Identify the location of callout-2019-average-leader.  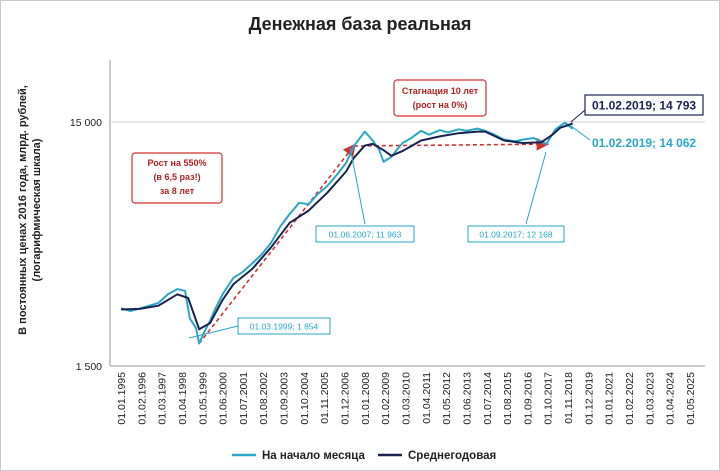
(578, 116).